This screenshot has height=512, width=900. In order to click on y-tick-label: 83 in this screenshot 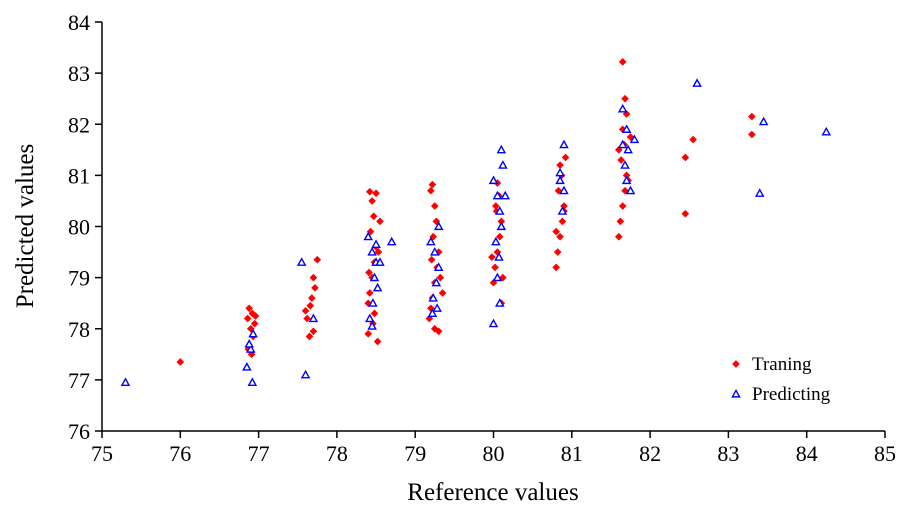, I will do `click(79, 73)`.